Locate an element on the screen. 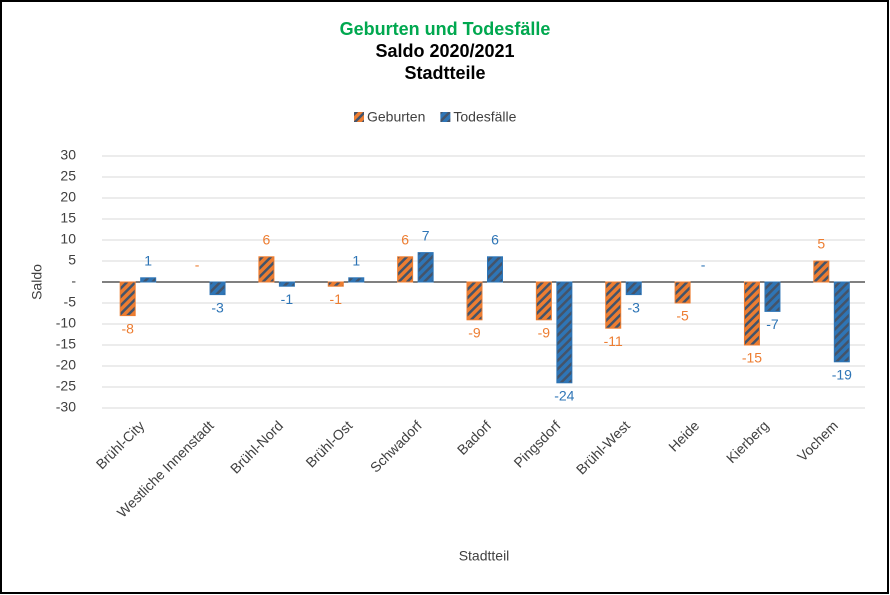  y-tick-label: 10 is located at coordinates (68, 239).